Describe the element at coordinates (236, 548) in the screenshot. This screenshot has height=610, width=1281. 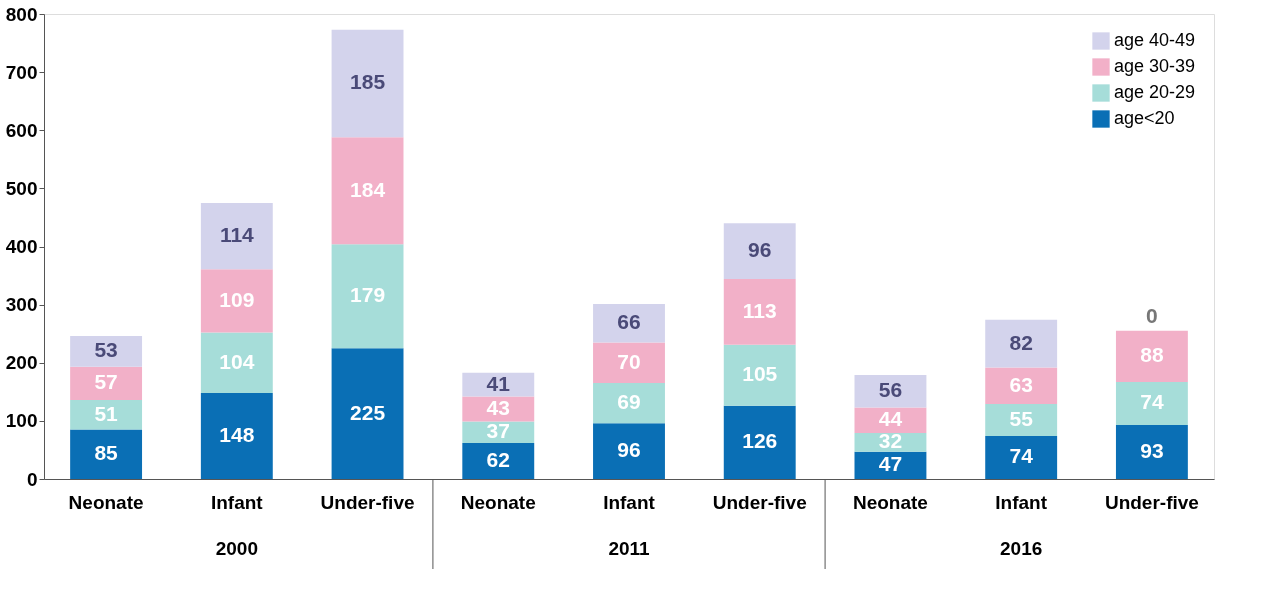
I see `text: 2000` at that location.